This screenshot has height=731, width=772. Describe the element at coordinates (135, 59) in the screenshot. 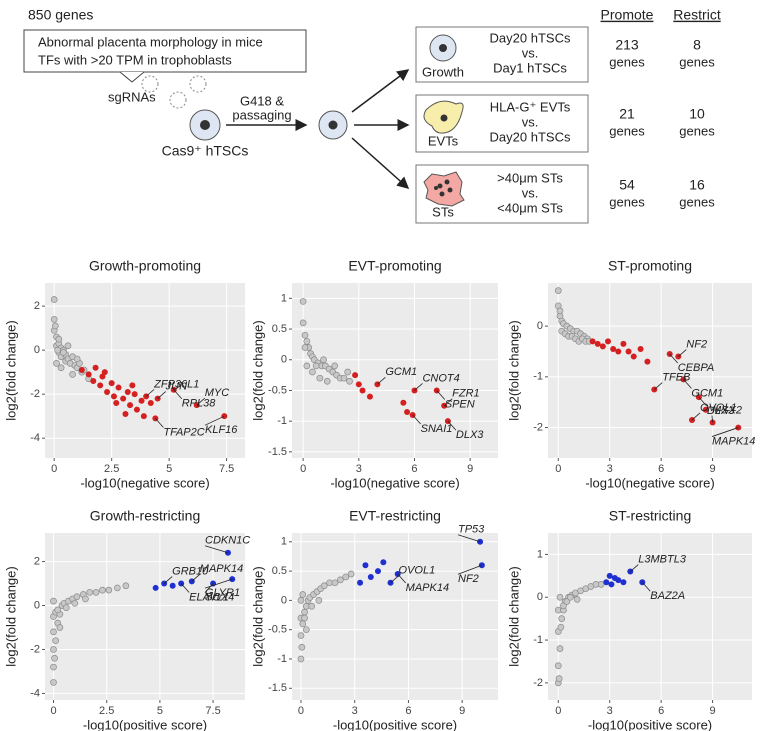

I see `criteria: TFs with >20 TPM in trophoblasts` at that location.